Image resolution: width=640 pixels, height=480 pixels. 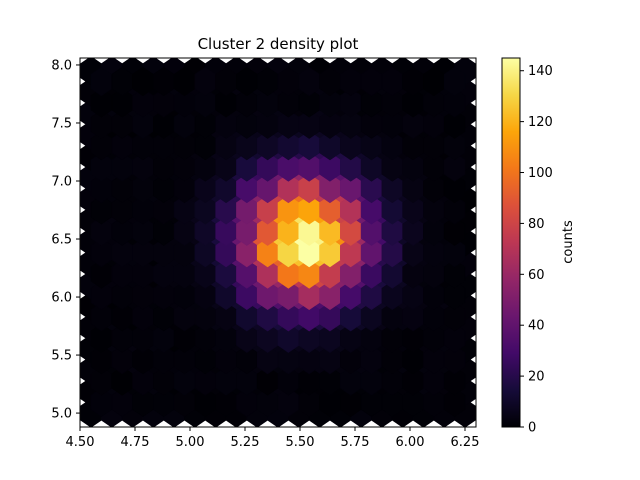 I want to click on colorbar-tick-label: 80, so click(x=536, y=224).